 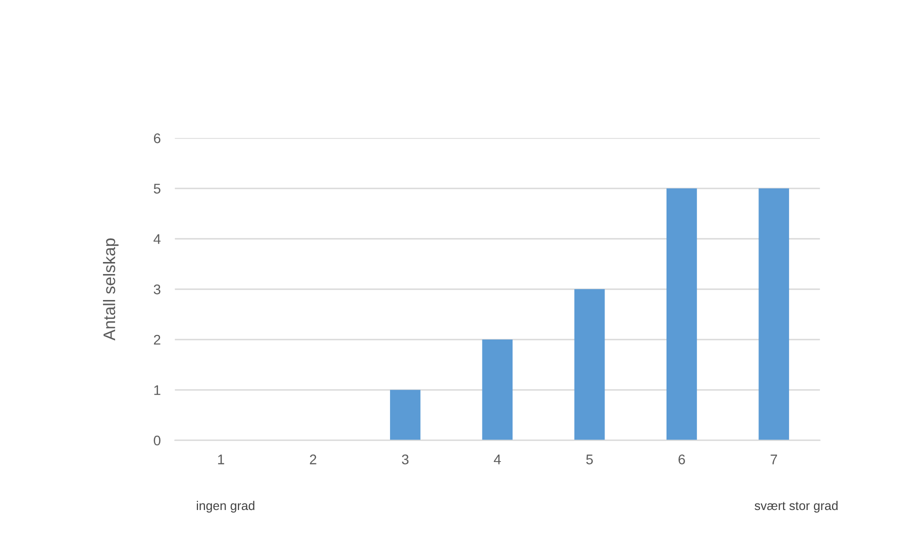 I want to click on text: svært stor grad, so click(x=796, y=506).